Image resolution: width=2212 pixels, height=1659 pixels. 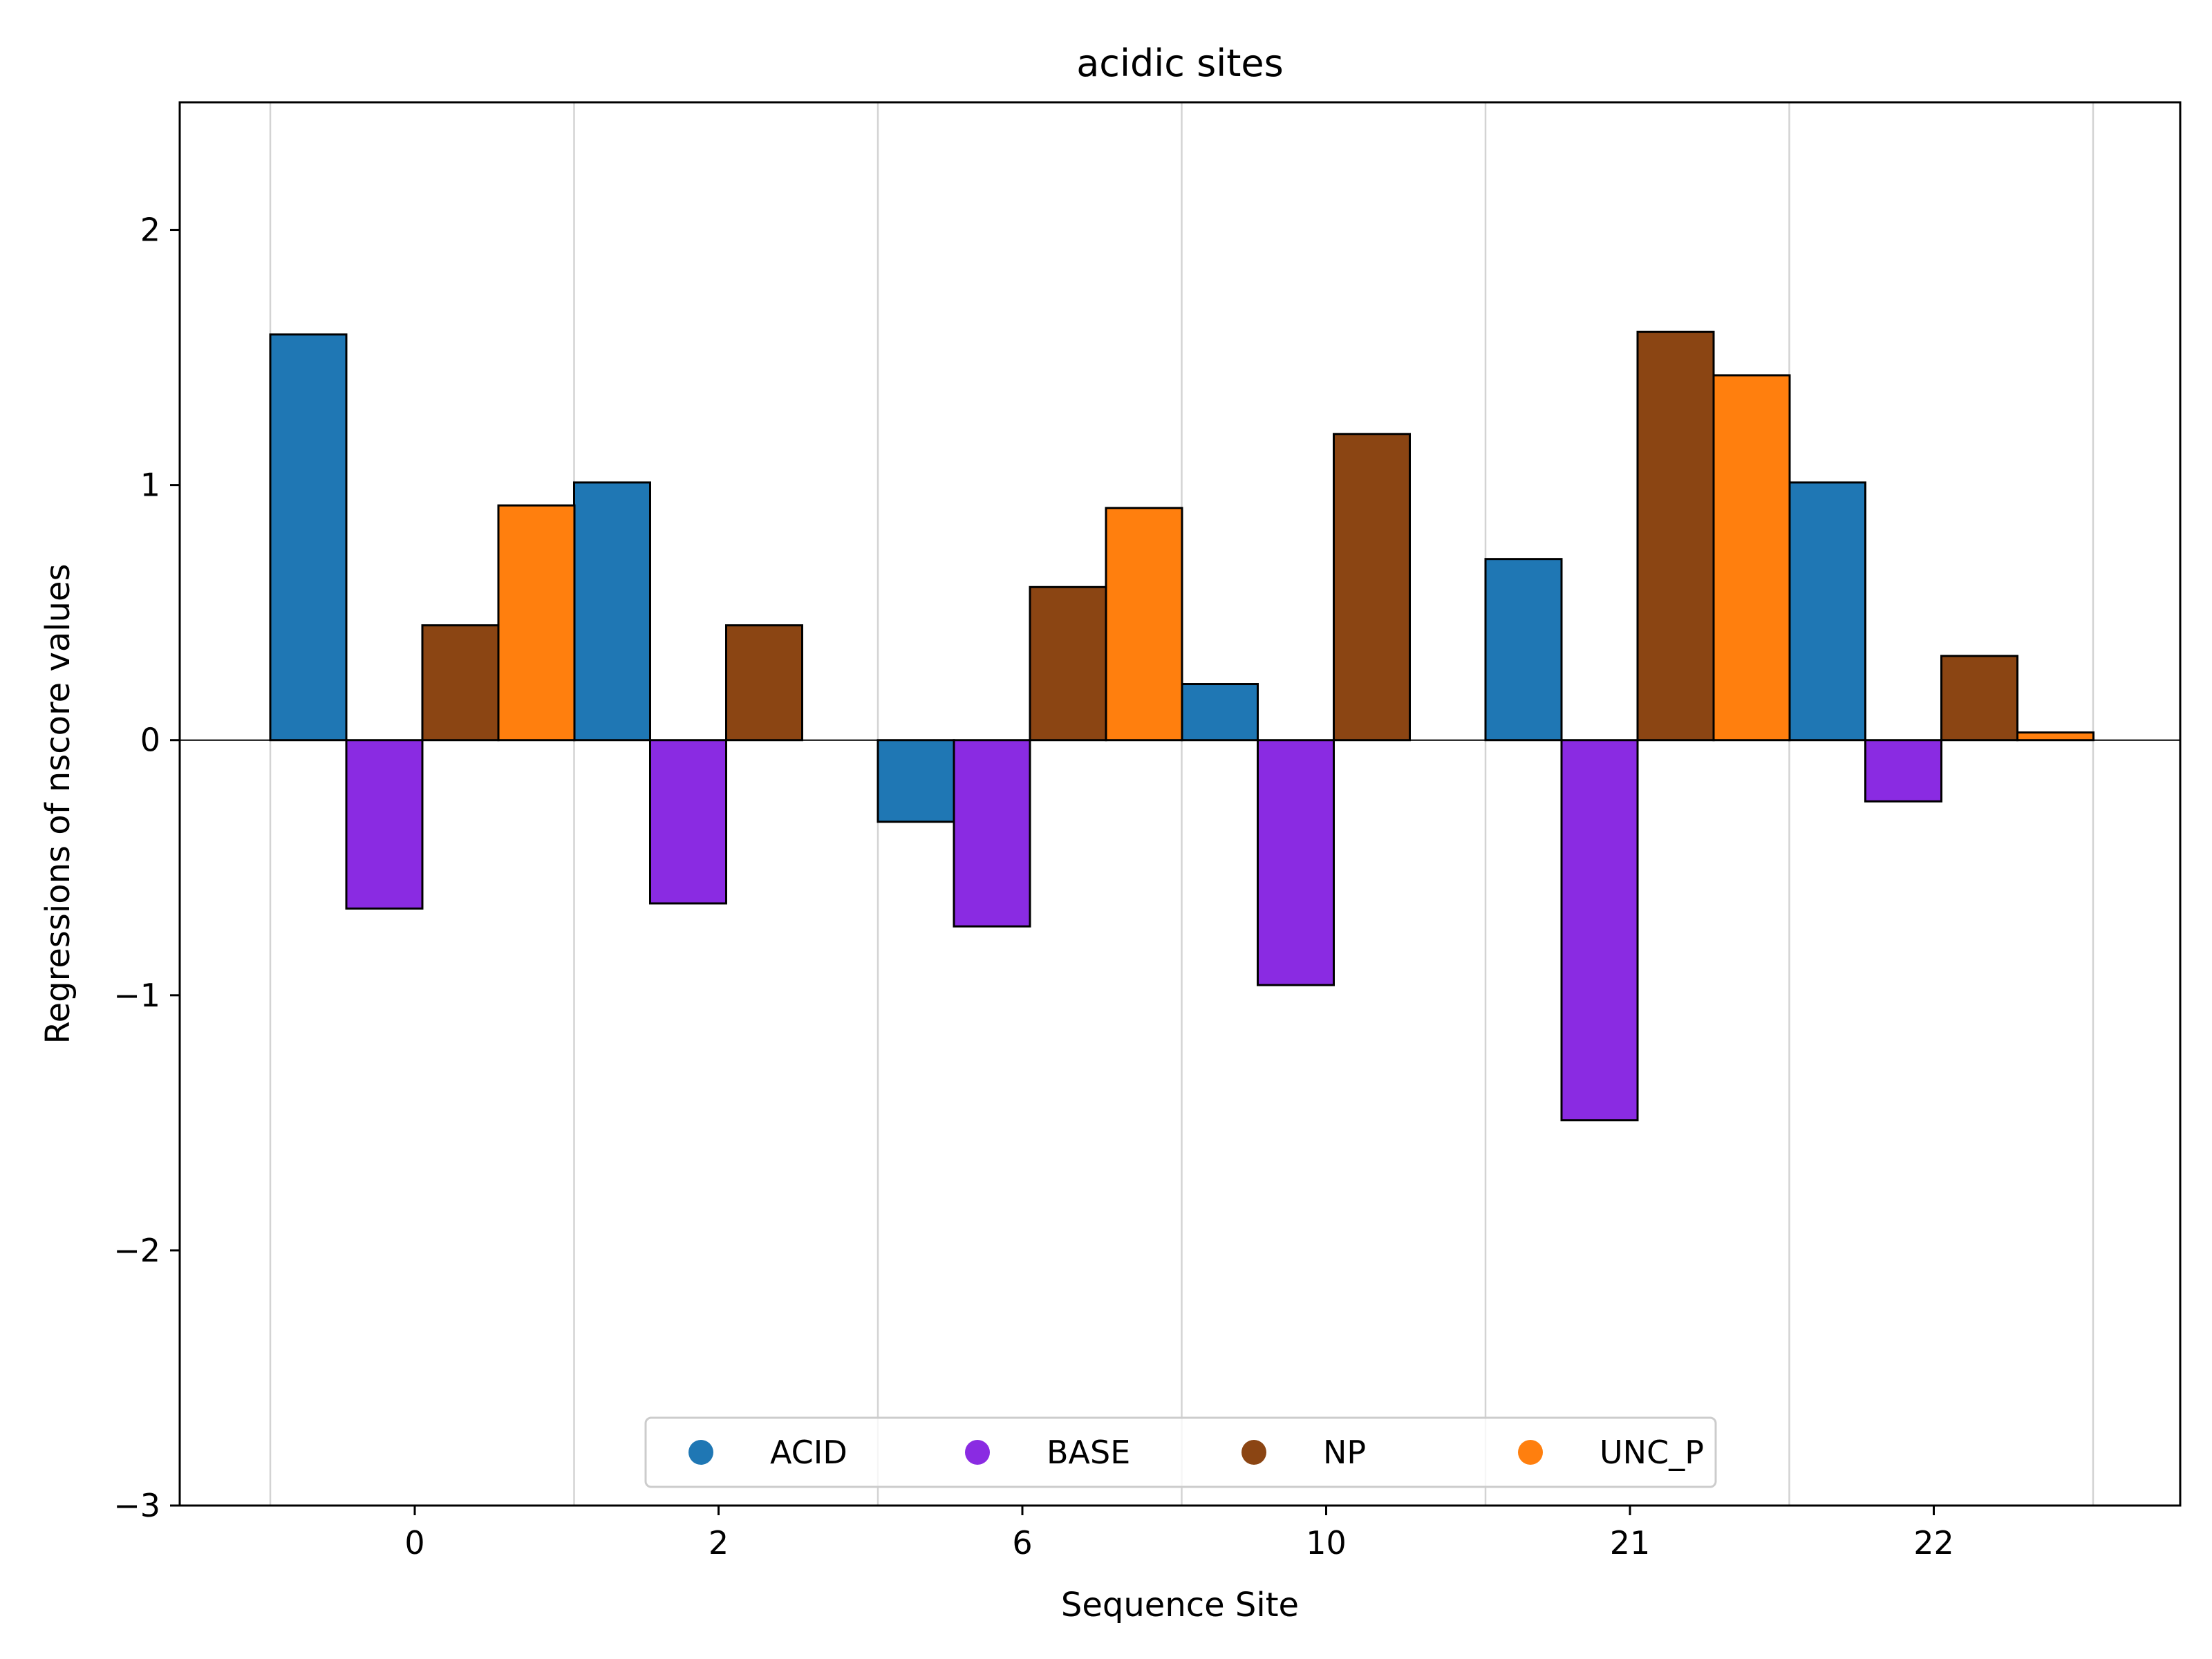 I want to click on legend-items: ACID BASE NP UNC_P, so click(x=1196, y=1452).